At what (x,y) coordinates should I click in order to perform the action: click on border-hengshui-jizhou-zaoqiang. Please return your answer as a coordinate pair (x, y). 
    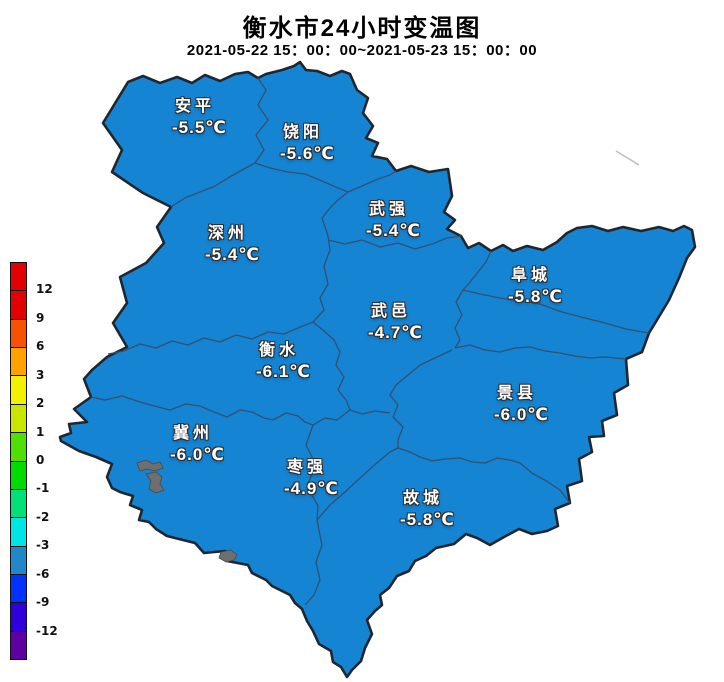
    Looking at the image, I should click on (240, 410).